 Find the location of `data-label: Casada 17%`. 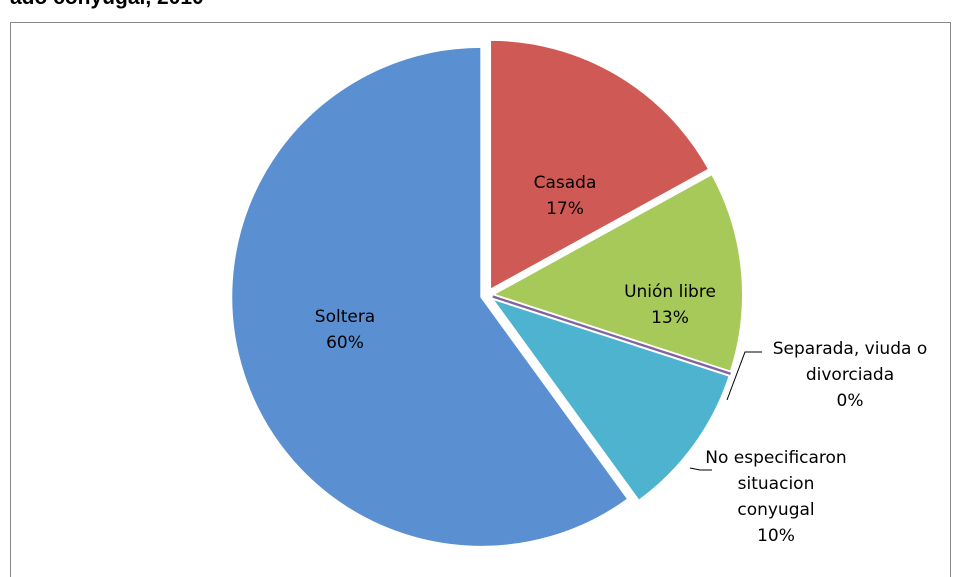

data-label: Casada 17% is located at coordinates (565, 196).